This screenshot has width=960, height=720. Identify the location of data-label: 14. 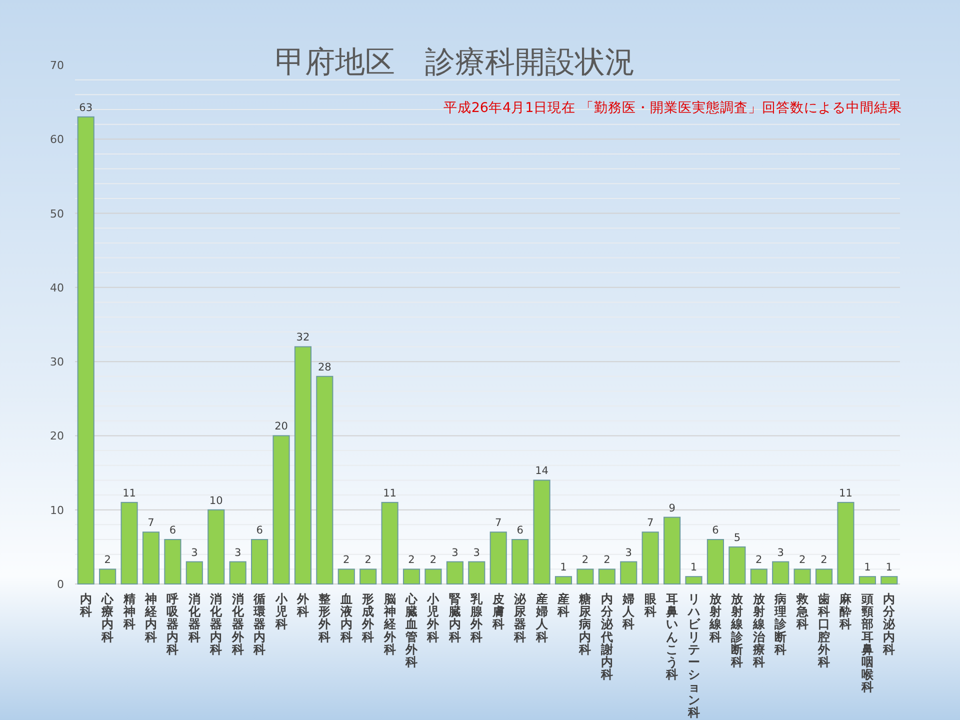
(542, 471).